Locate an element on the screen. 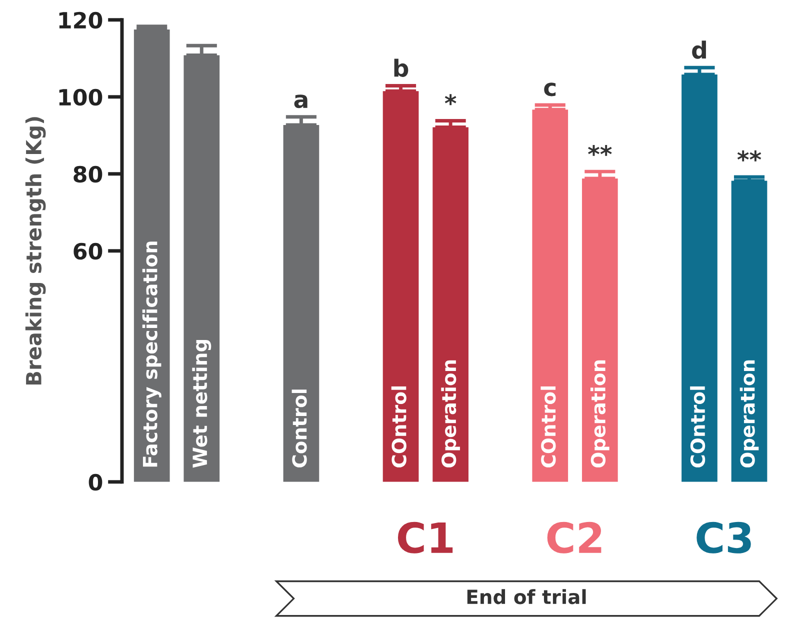  text: End of trial is located at coordinates (526, 596).